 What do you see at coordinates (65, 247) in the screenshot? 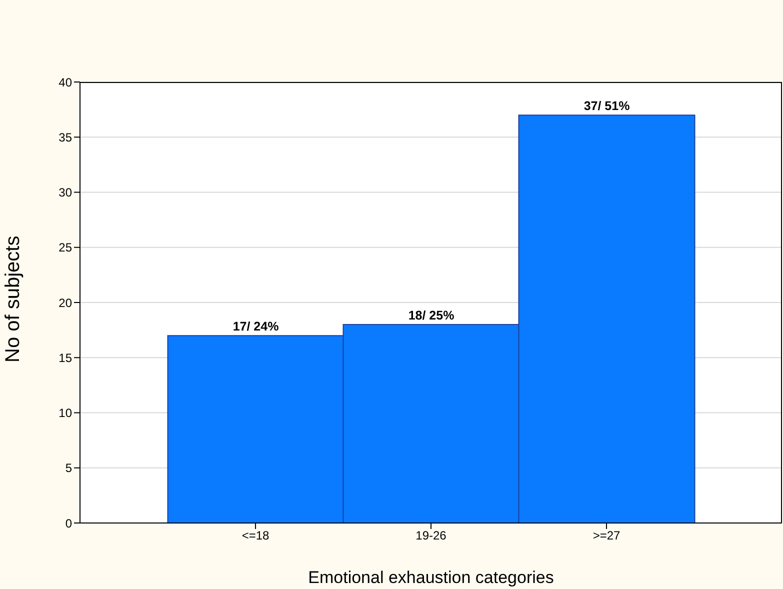
I see `y-tick-label: 25` at bounding box center [65, 247].